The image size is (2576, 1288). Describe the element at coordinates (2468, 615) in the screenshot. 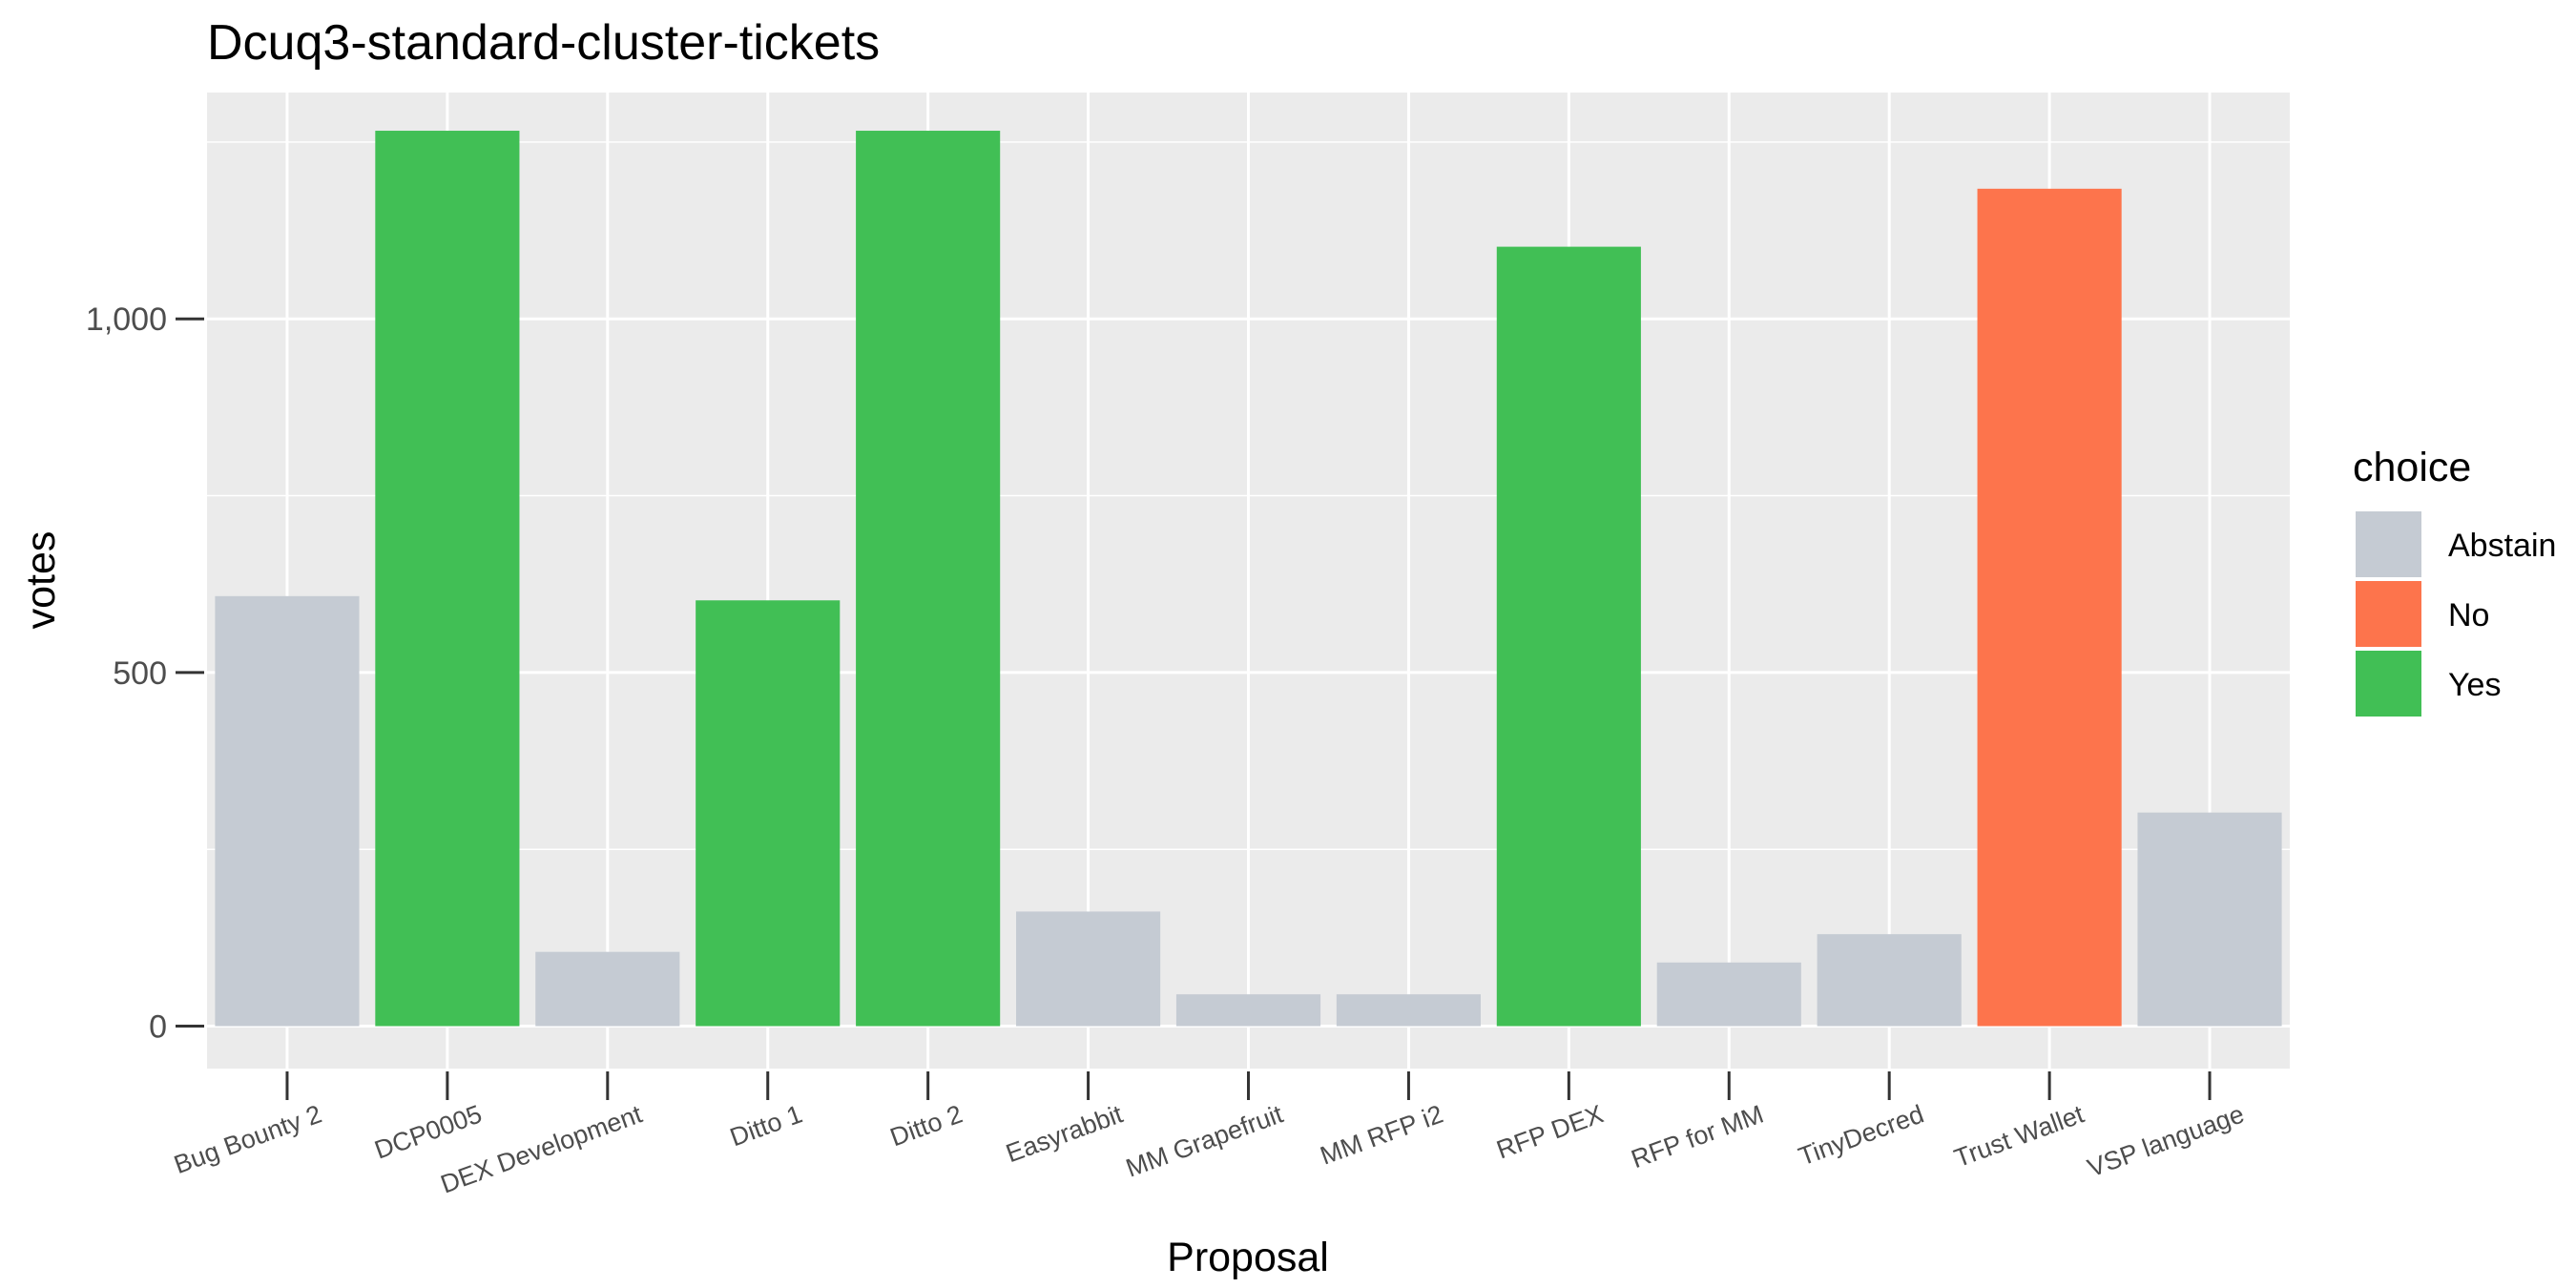

I see `legend-label-no: No` at that location.